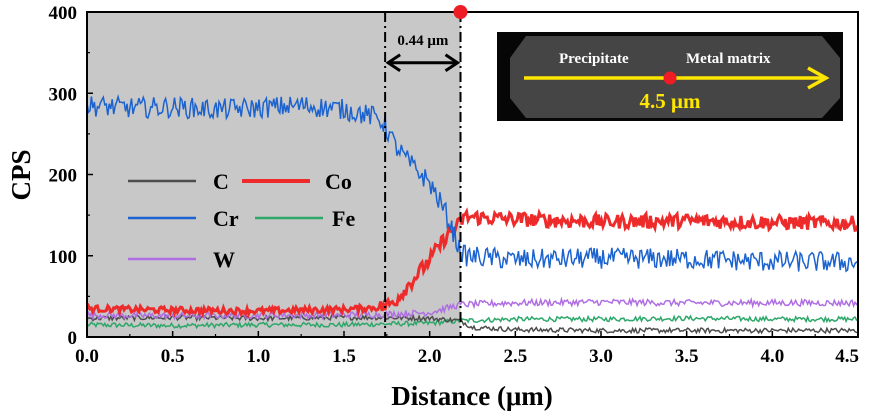 The width and height of the screenshot is (878, 416). Describe the element at coordinates (423, 174) in the screenshot. I see `boundary-lines` at that location.